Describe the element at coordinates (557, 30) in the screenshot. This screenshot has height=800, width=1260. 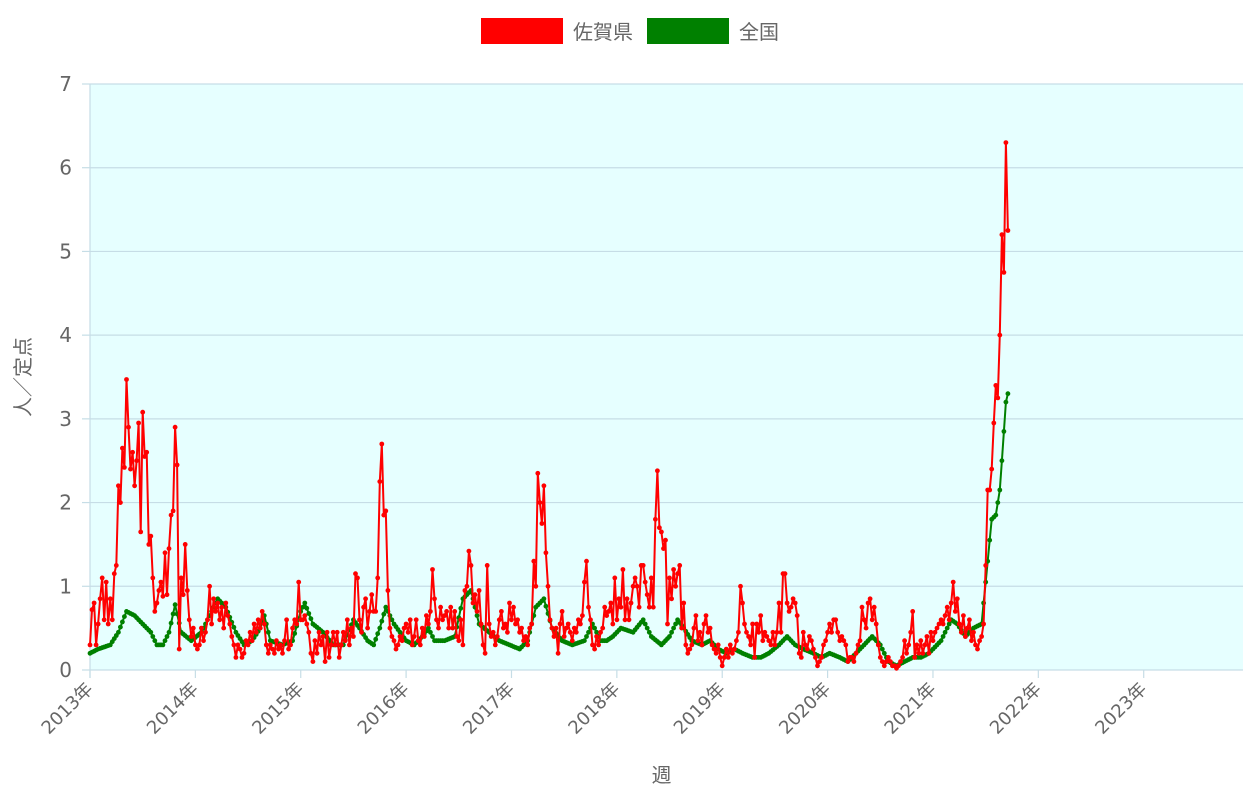
I see `legend-item-saga: 佐賀県` at that location.